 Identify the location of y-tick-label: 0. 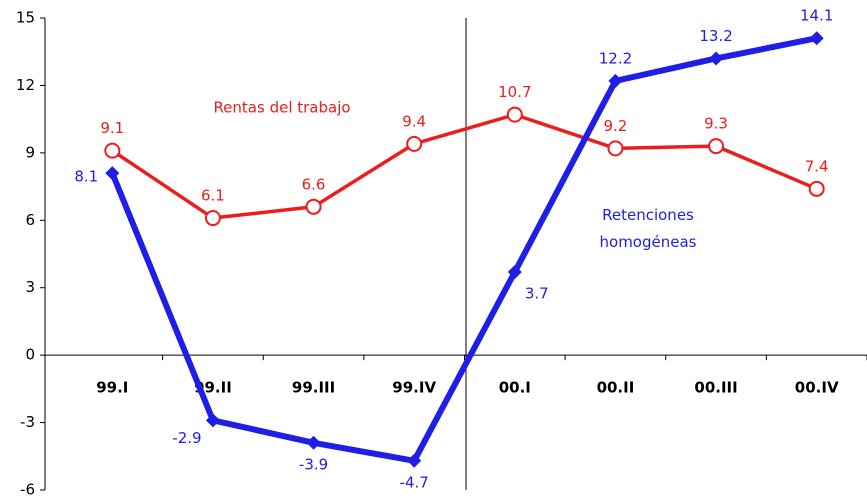
(30, 355).